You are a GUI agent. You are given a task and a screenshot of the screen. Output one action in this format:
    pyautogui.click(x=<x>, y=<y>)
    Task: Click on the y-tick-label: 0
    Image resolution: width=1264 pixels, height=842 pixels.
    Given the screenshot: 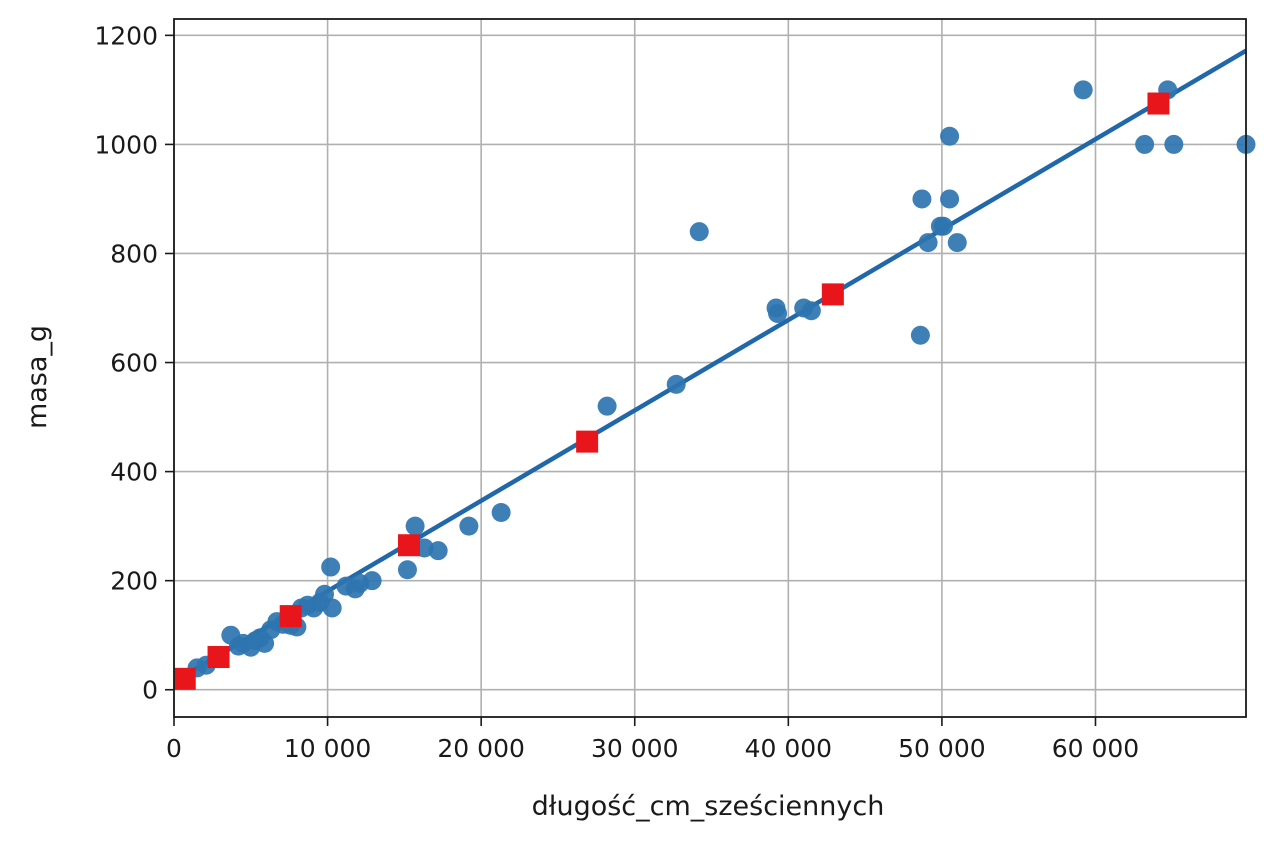 What is the action you would take?
    pyautogui.click(x=150, y=690)
    